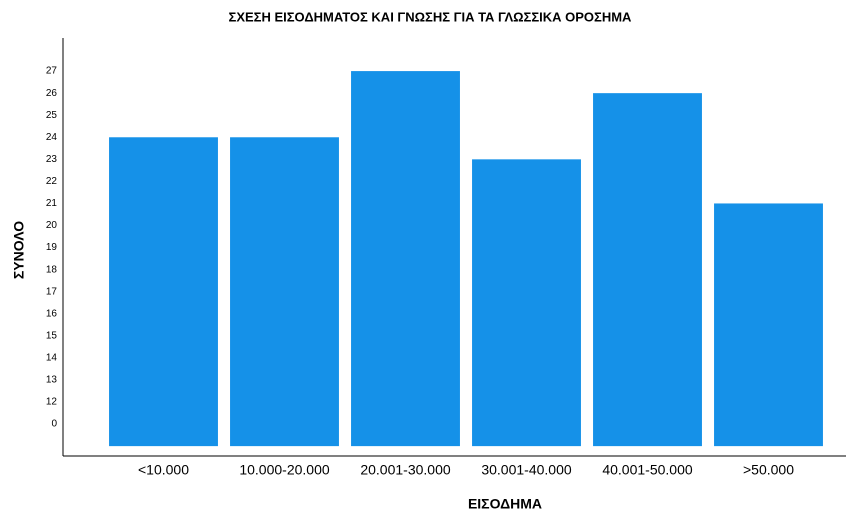 This screenshot has height=514, width=859. I want to click on x-tick-label: >50.000, so click(768, 470).